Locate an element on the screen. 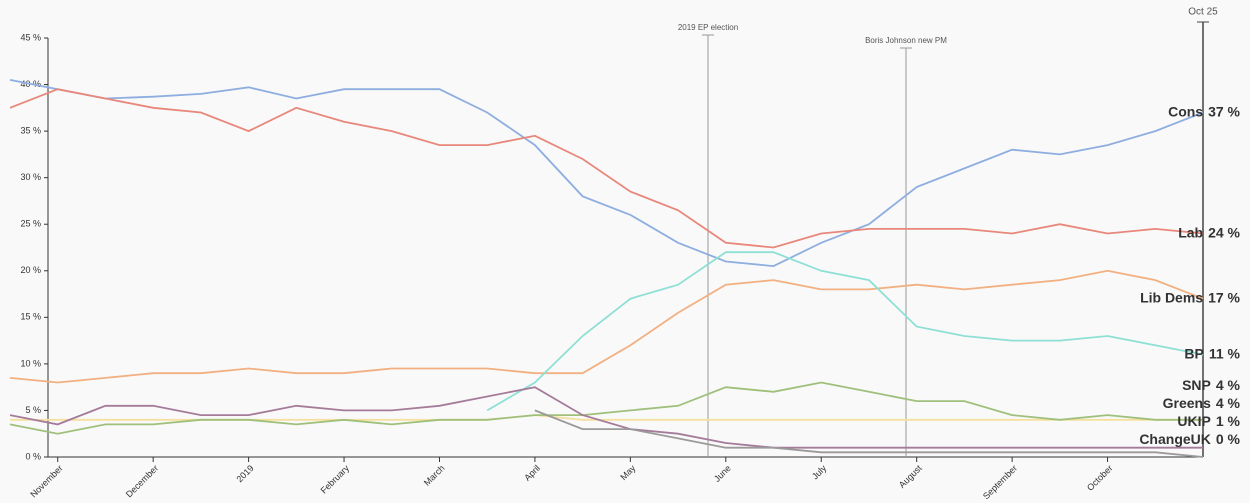 The image size is (1250, 503). y-tick-label: 35 % is located at coordinates (30, 130).